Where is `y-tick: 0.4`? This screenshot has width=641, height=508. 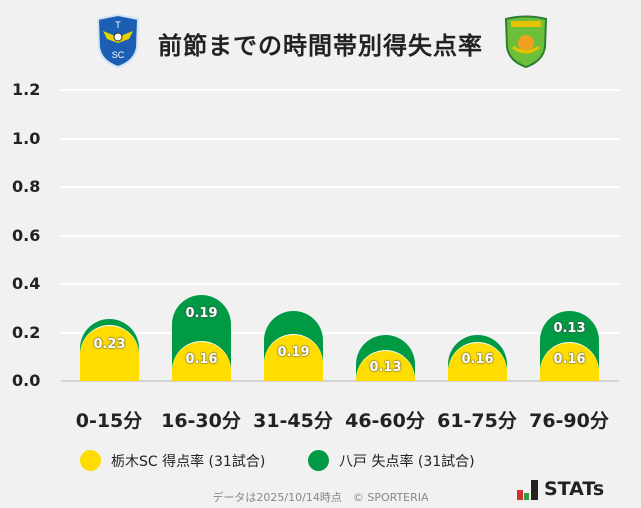 y-tick: 0.4 is located at coordinates (26, 283).